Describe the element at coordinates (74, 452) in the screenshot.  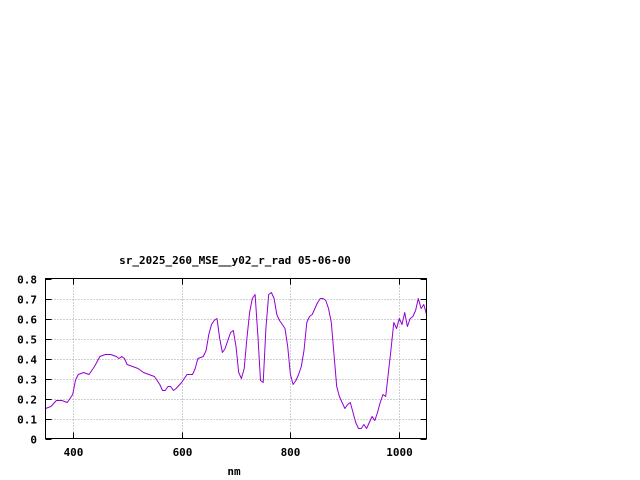
I see `x-tick-label: 400` at that location.